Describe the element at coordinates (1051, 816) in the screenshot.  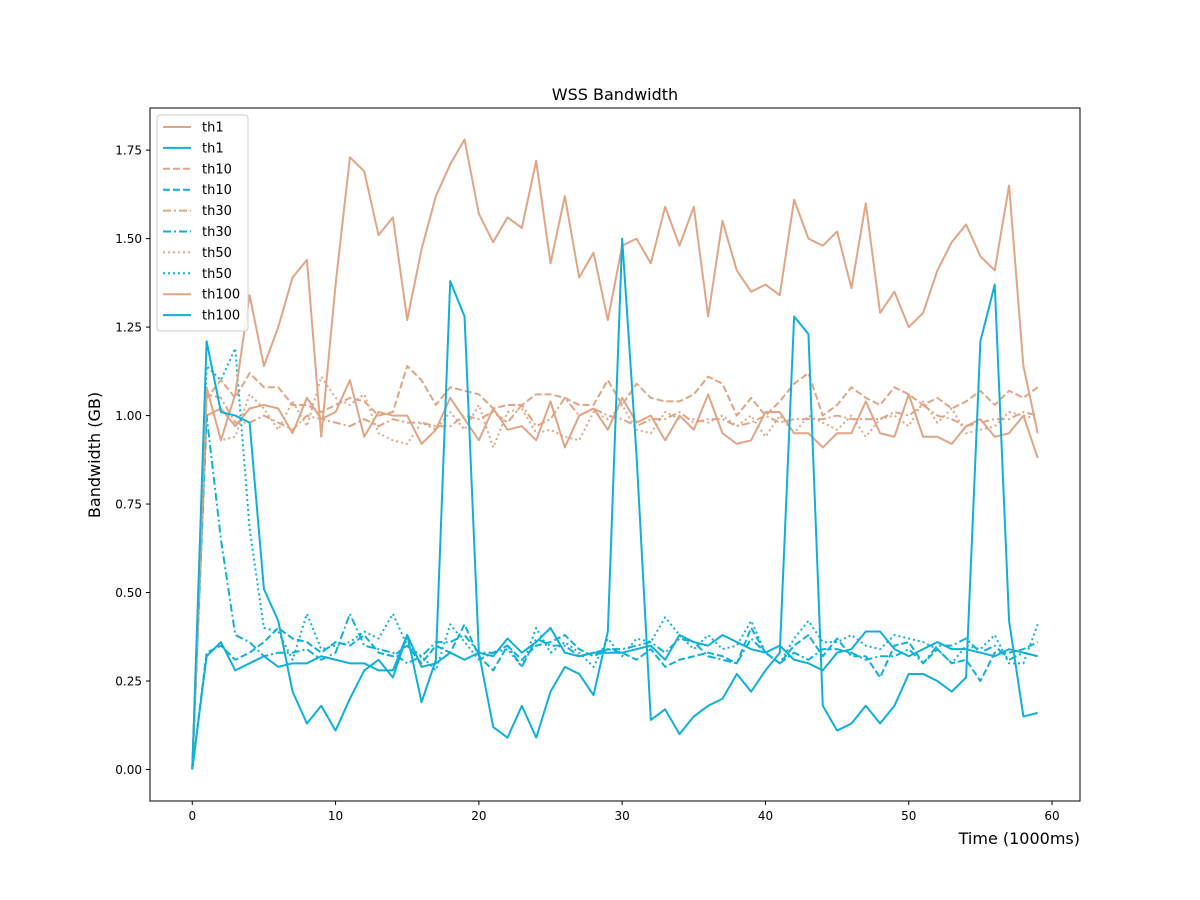
I see `x-tick-label: 60` at that location.